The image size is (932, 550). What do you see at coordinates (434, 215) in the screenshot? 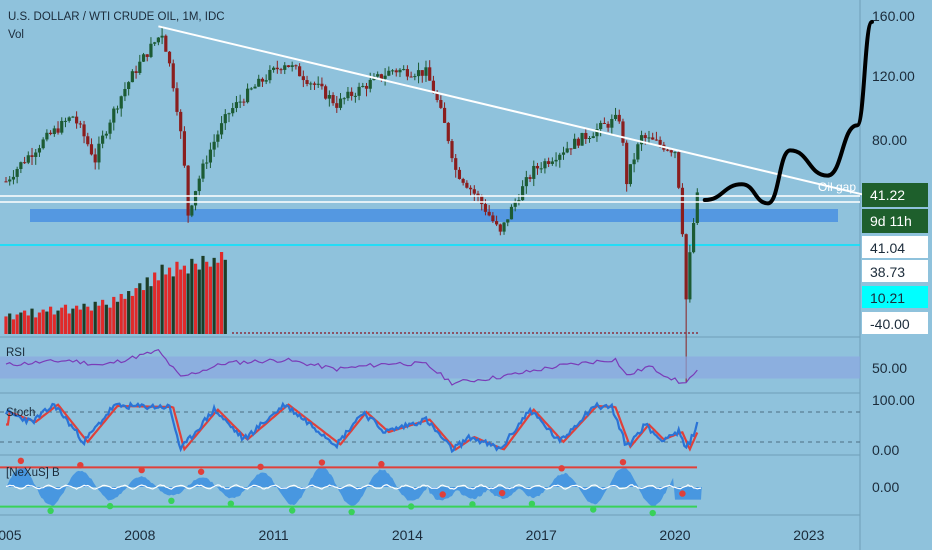
I see `support-band` at bounding box center [434, 215].